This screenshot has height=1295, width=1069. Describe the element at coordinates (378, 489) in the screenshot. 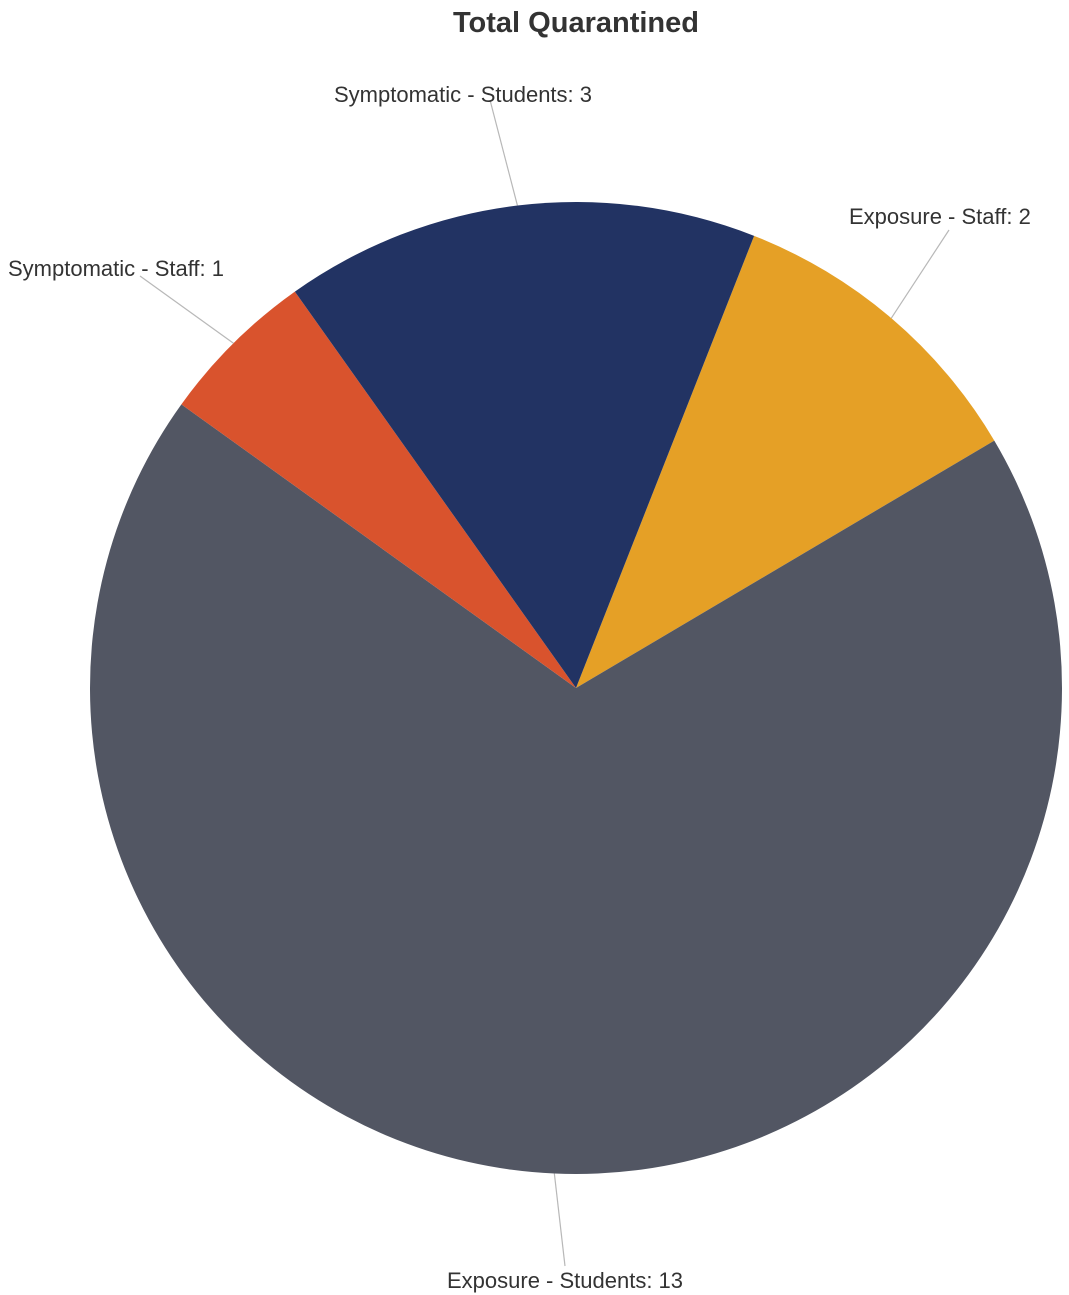

I see `pie-slice-symptomatic-staff` at that location.